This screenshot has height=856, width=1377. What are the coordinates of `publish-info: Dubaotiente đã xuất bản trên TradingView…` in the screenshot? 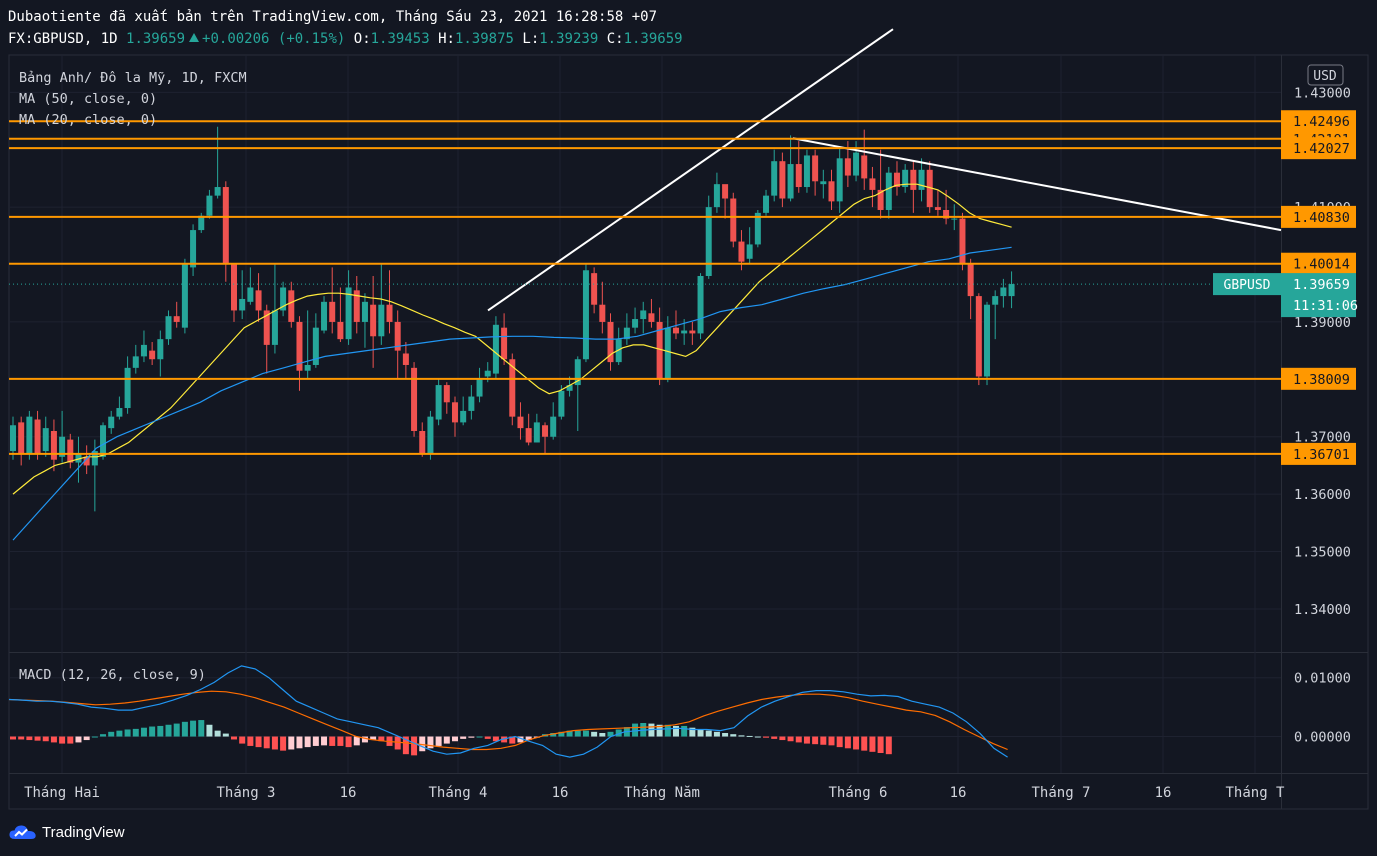 It's located at (333, 17).